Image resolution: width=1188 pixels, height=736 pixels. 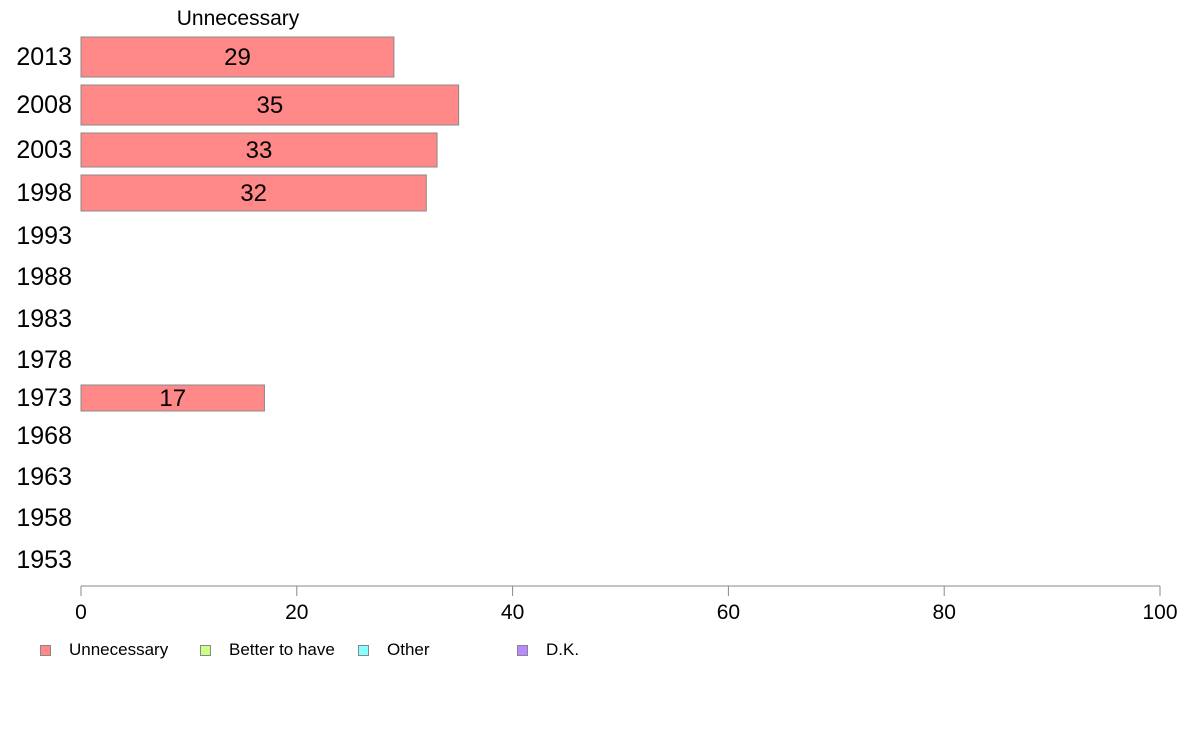 I want to click on legend-item: D.K., so click(x=548, y=650).